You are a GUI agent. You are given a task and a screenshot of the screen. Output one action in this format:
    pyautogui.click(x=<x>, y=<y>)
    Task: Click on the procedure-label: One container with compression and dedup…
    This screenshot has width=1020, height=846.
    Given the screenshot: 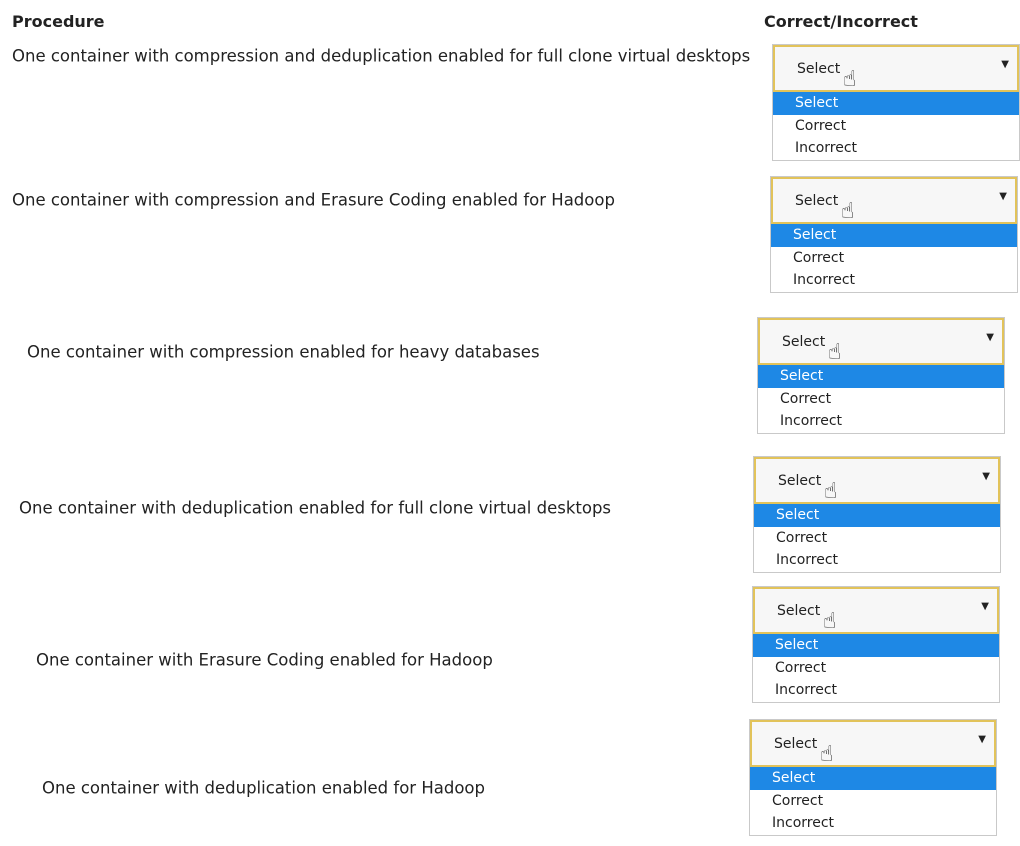 What is the action you would take?
    pyautogui.click(x=381, y=56)
    